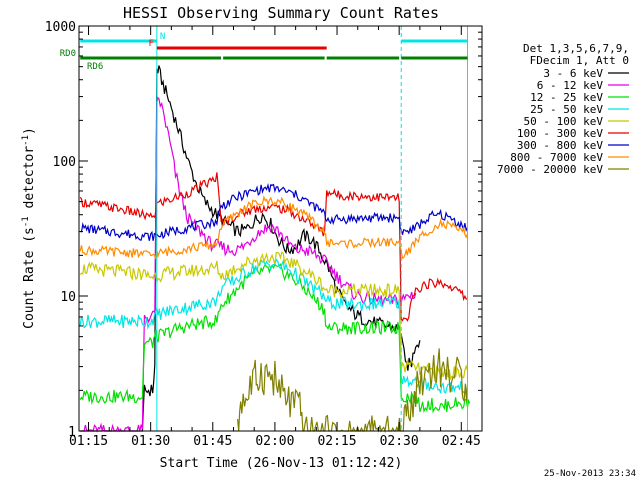 The image size is (640, 480). Describe the element at coordinates (576, 48) in the screenshot. I see `legend-header-1: Det 1,3,5,6,7,9,` at that location.